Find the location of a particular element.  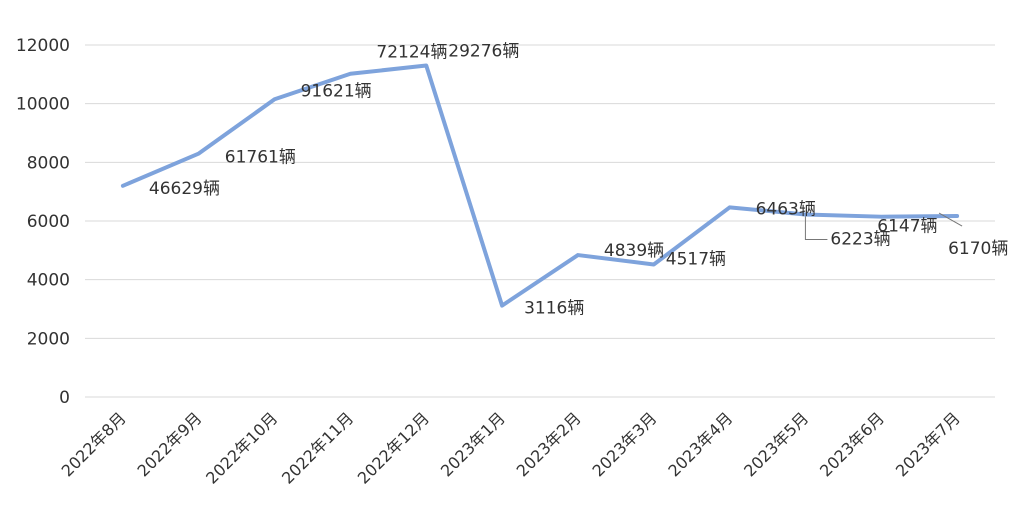

data-label: 29276辆 is located at coordinates (483, 52).